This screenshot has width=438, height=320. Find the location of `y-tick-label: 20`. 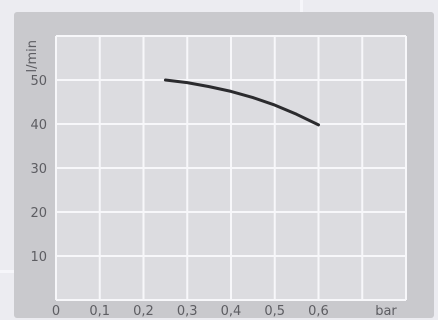

y-tick-label: 20 is located at coordinates (38, 213).